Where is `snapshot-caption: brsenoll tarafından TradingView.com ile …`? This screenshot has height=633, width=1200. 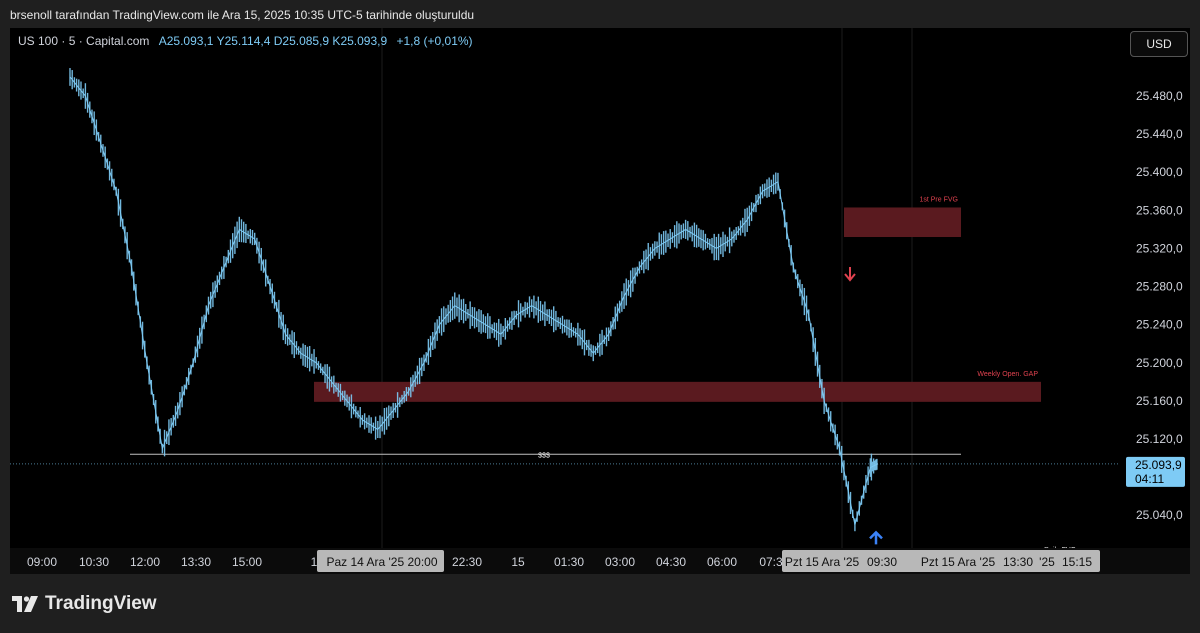
snapshot-caption: brsenoll tarafından TradingView.com ile … is located at coordinates (242, 15).